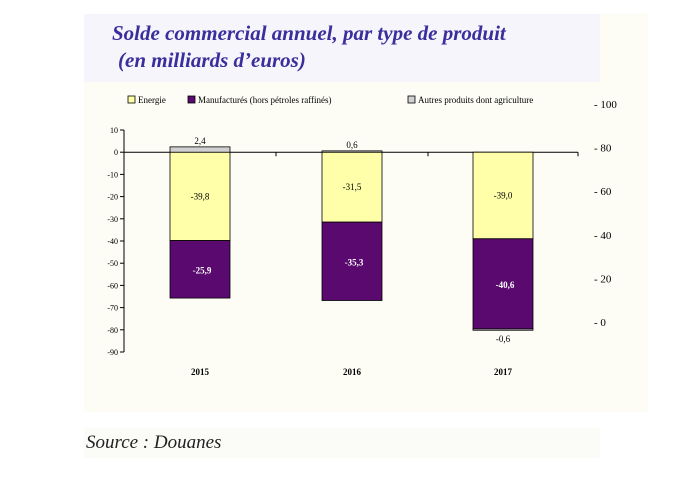  I want to click on data-label-manufactures-2015: -25,9, so click(202, 270).